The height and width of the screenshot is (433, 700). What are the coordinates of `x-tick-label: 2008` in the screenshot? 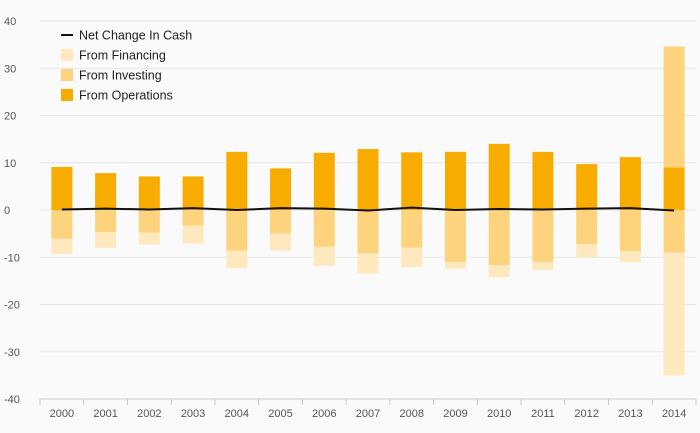 It's located at (411, 414).